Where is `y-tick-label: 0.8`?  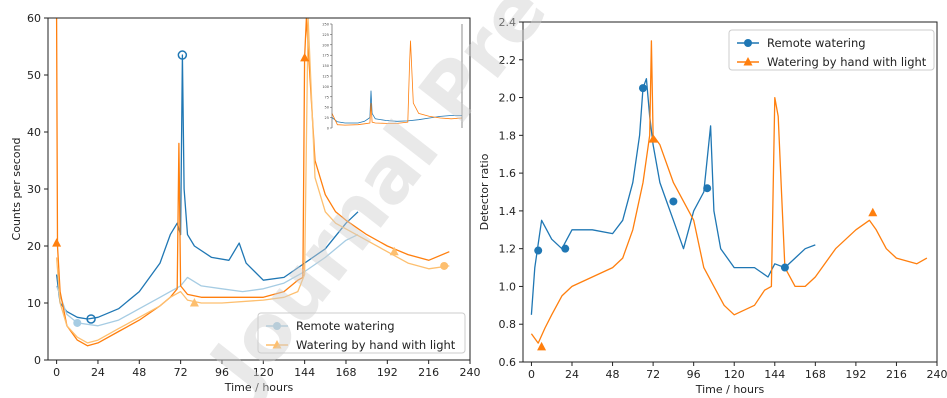
y-tick-label: 0.8 is located at coordinates (508, 324).